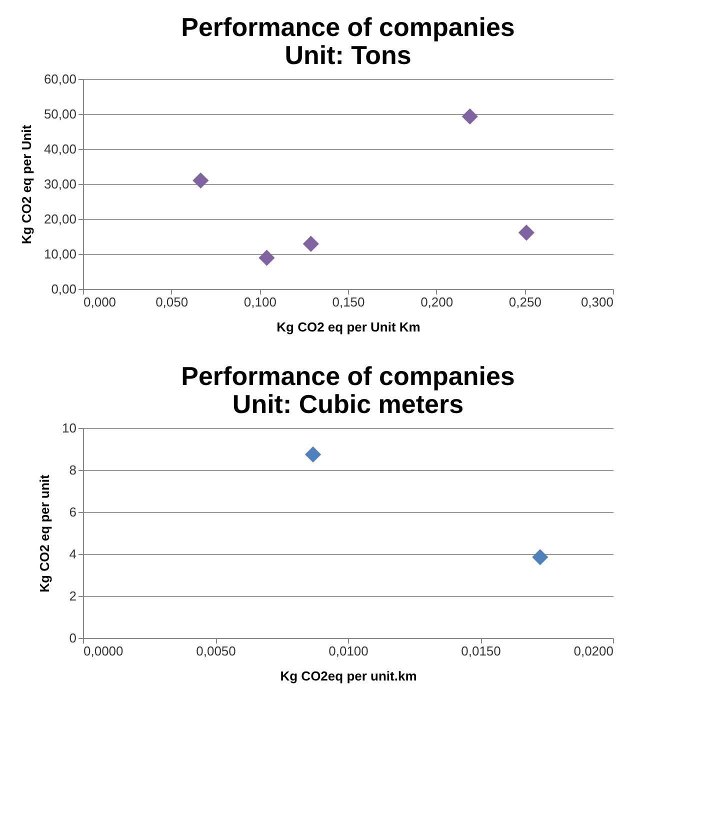  I want to click on y-axis-title: Kg CO2 eq per Unit, so click(26, 184).